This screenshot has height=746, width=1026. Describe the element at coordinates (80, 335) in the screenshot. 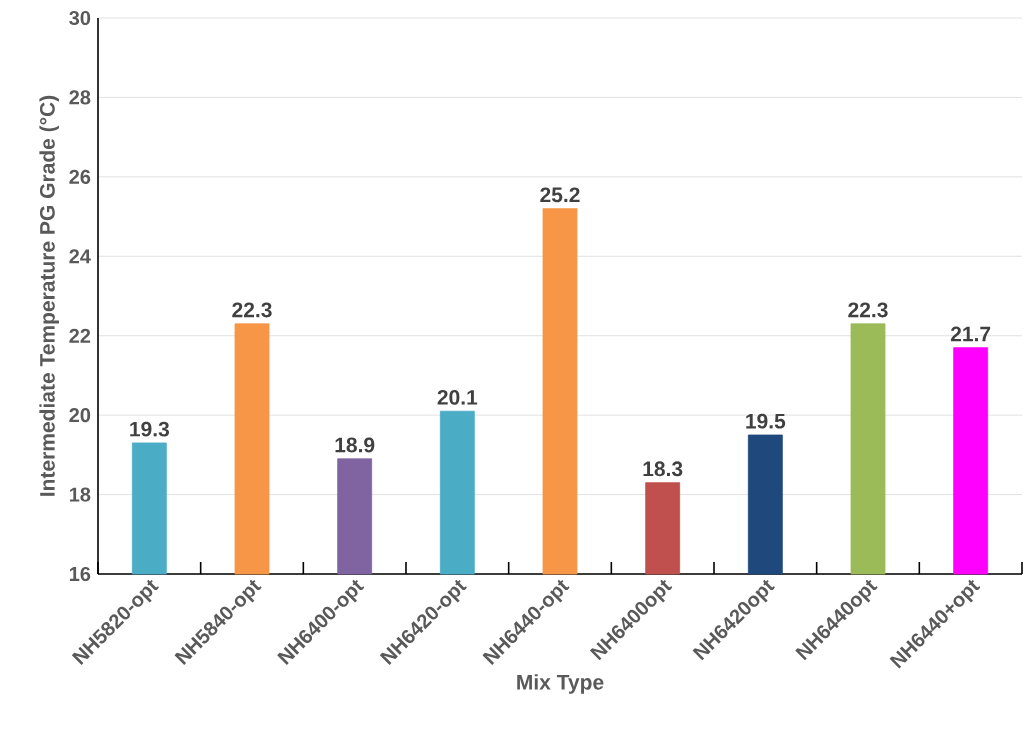

I see `y-tick-label: 22` at that location.